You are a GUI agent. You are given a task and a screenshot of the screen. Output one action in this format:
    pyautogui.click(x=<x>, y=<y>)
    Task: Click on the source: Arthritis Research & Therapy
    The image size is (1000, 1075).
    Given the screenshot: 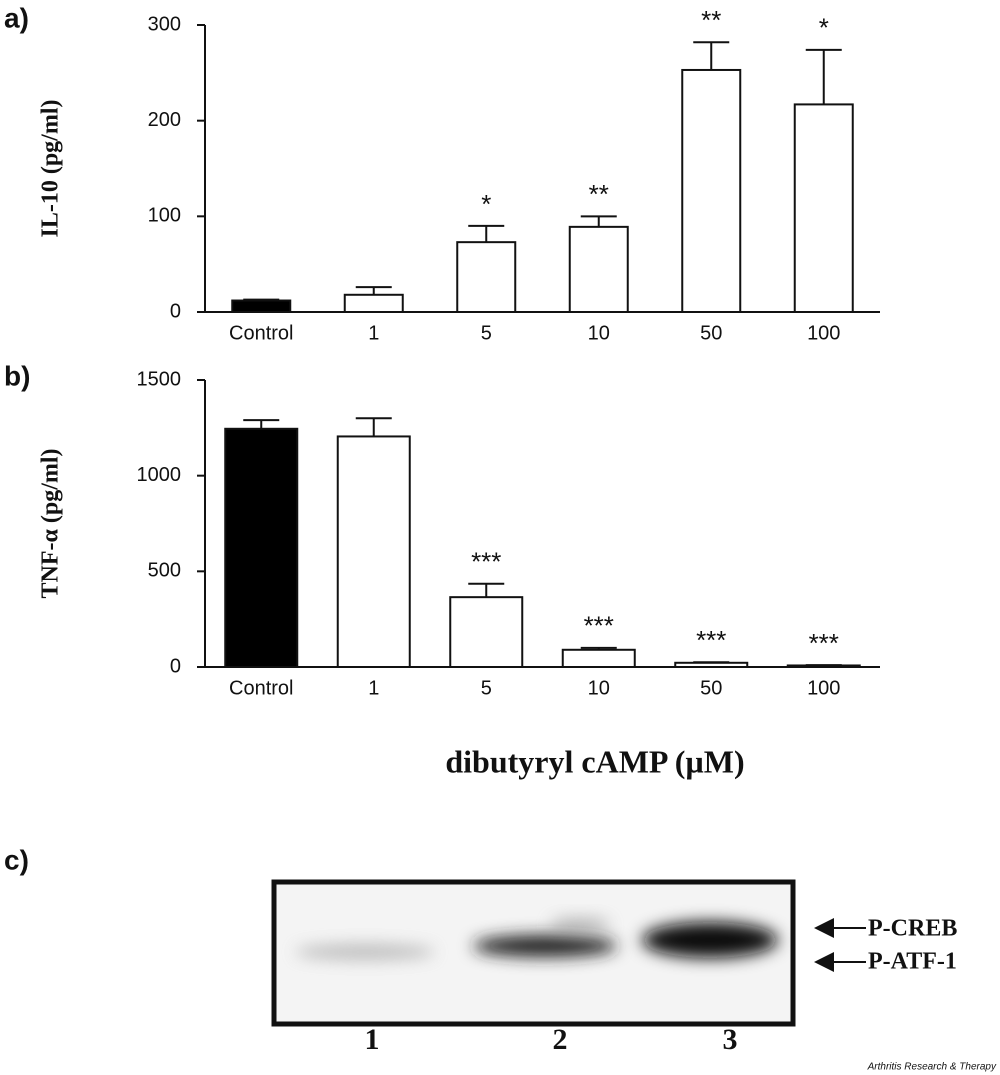 What is the action you would take?
    pyautogui.click(x=932, y=1067)
    